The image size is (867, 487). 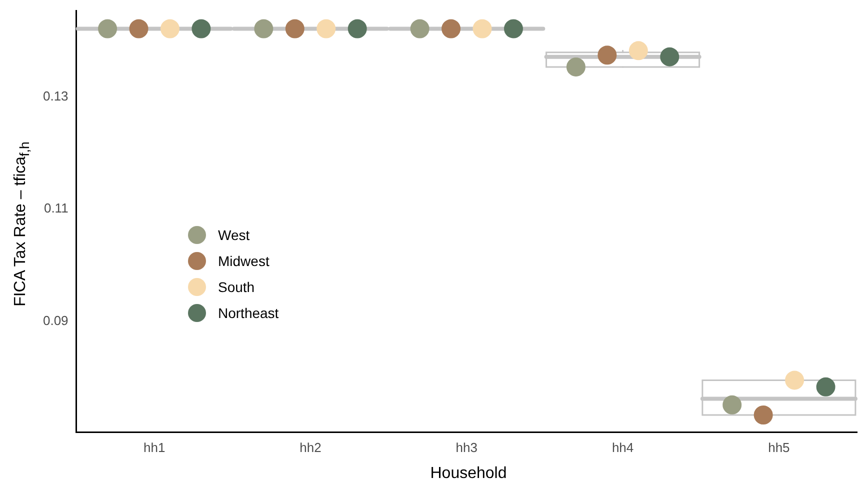 I want to click on x-tick-label: hh2, so click(x=311, y=447).